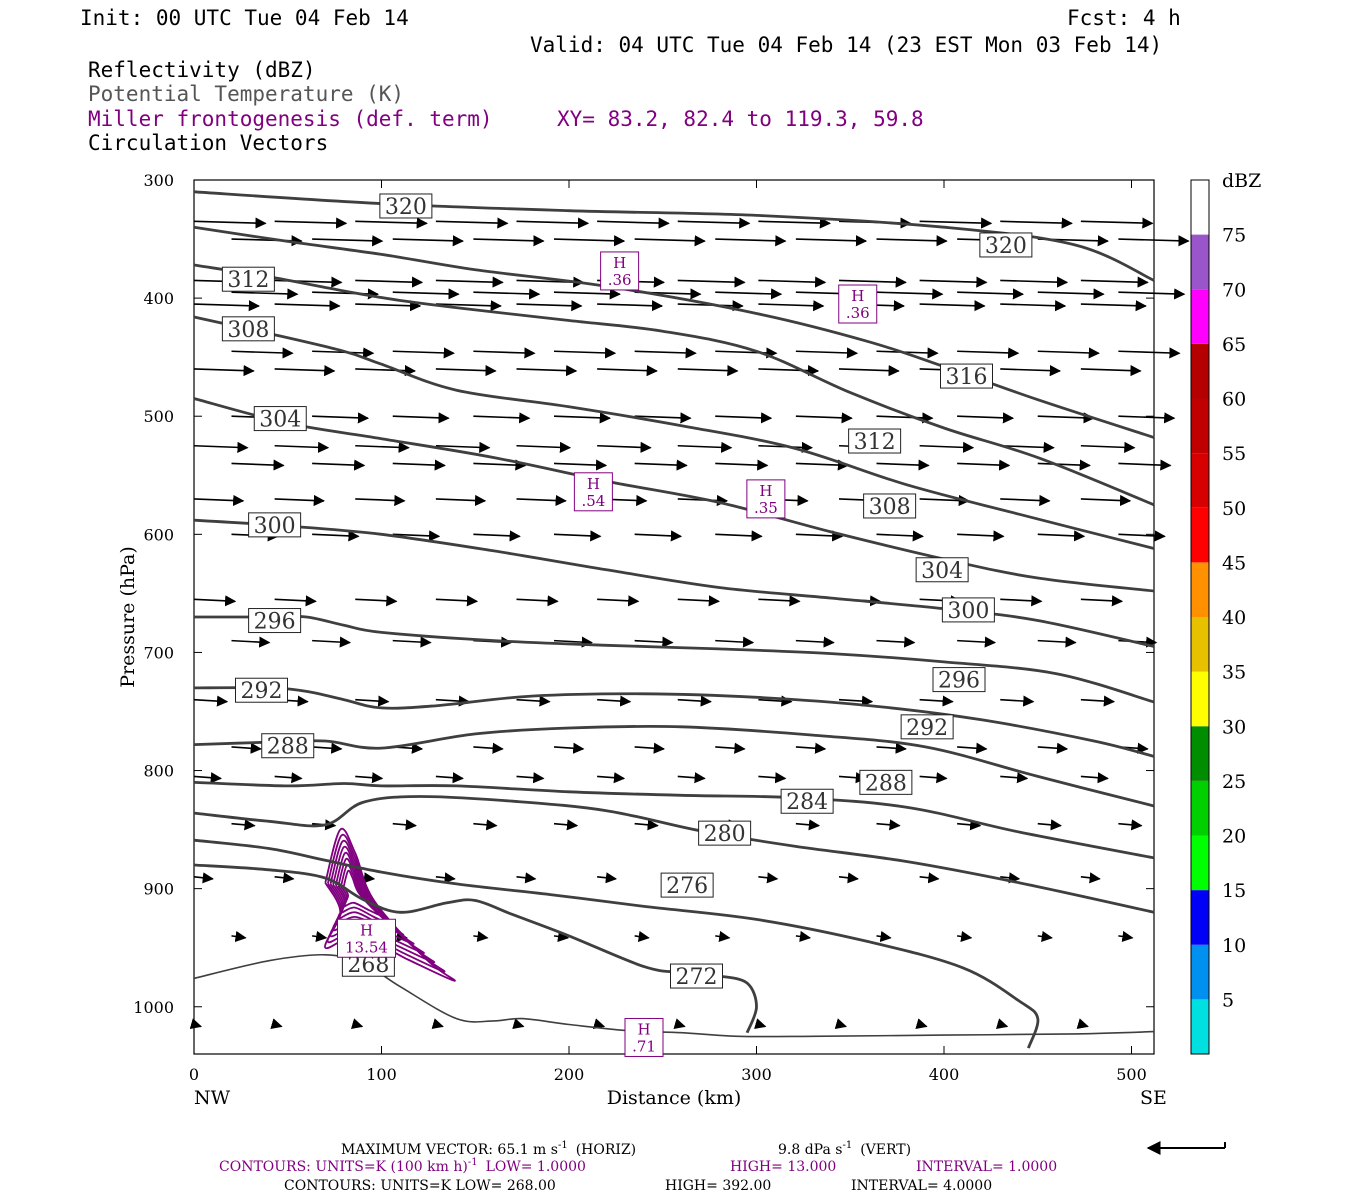 The width and height of the screenshot is (1350, 1200). I want to click on colorbar-label: 40, so click(1234, 618).